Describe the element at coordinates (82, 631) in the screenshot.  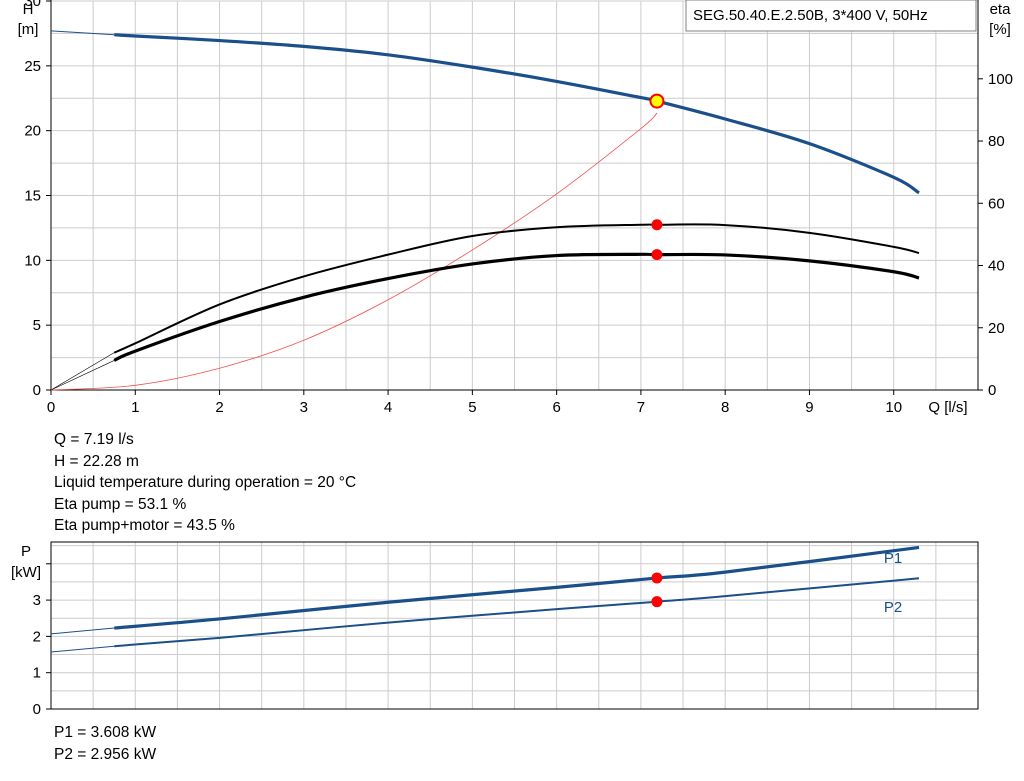
I see `p1-extrapolation` at that location.